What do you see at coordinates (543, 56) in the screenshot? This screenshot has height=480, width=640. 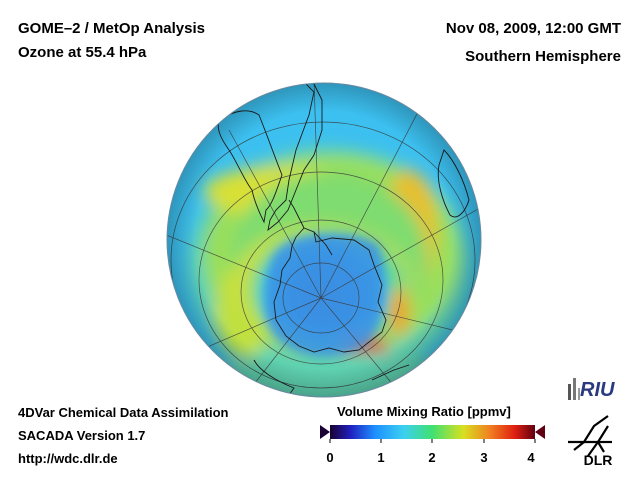 I see `map-region: Southern Hemisphere` at bounding box center [543, 56].